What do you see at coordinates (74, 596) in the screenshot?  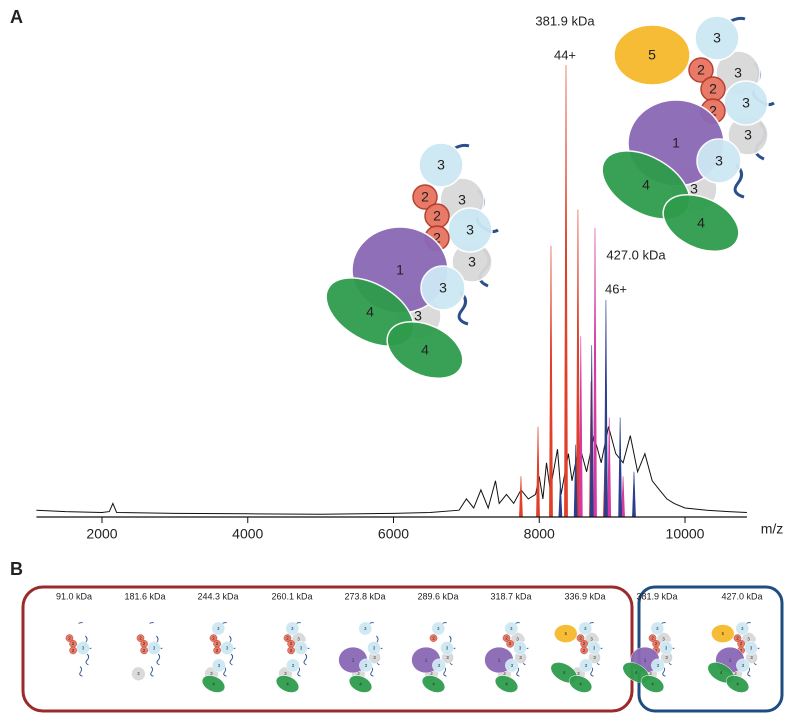 I see `complex-mass: 91.0 kDa` at bounding box center [74, 596].